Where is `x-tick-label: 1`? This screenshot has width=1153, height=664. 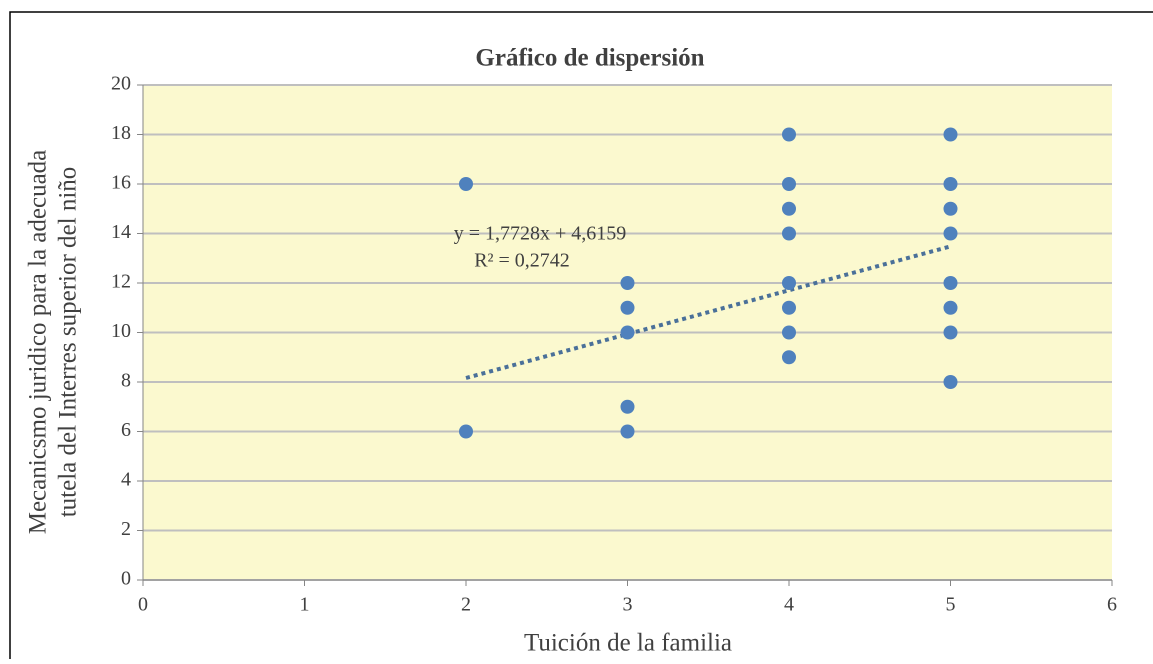 x-tick-label: 1 is located at coordinates (305, 605).